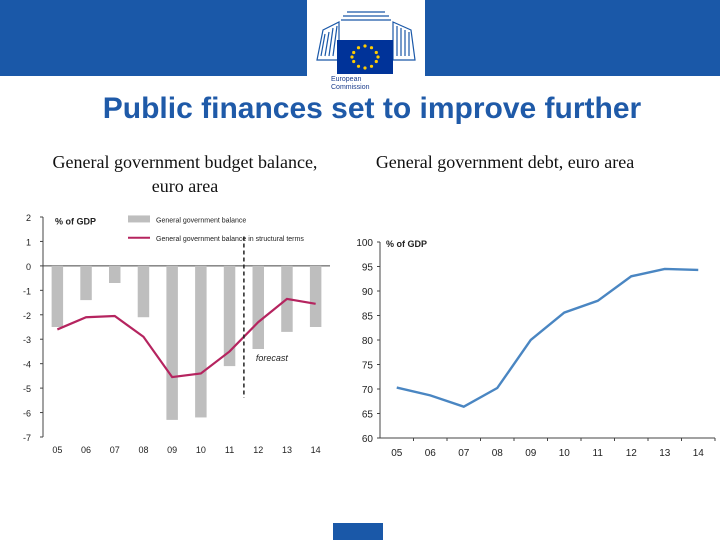 The width and height of the screenshot is (720, 540). I want to click on y-tick-label: -2, so click(27, 316).